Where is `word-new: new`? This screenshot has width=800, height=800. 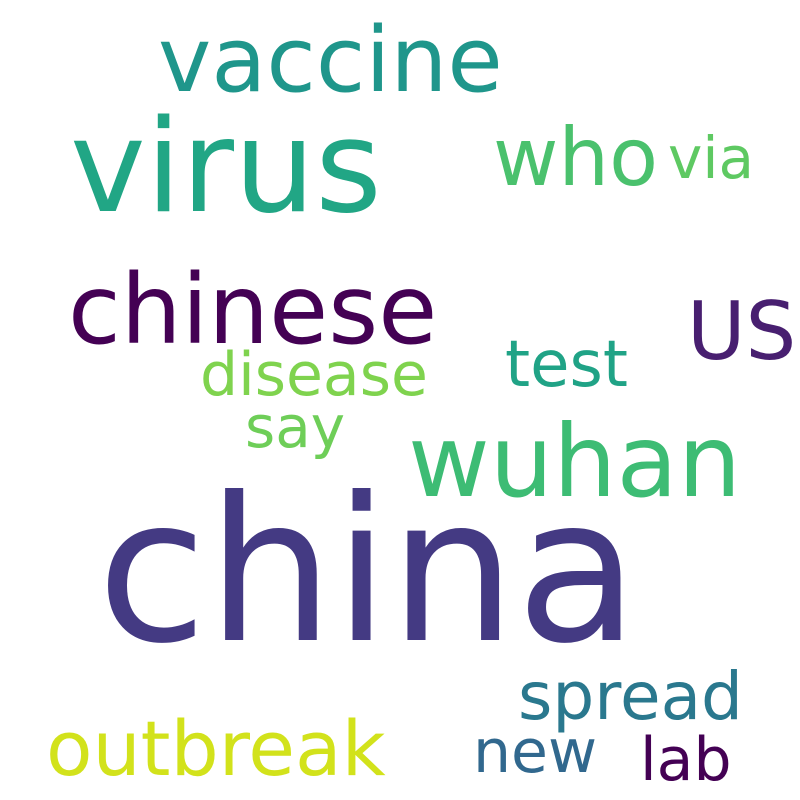 word-new: new is located at coordinates (535, 752).